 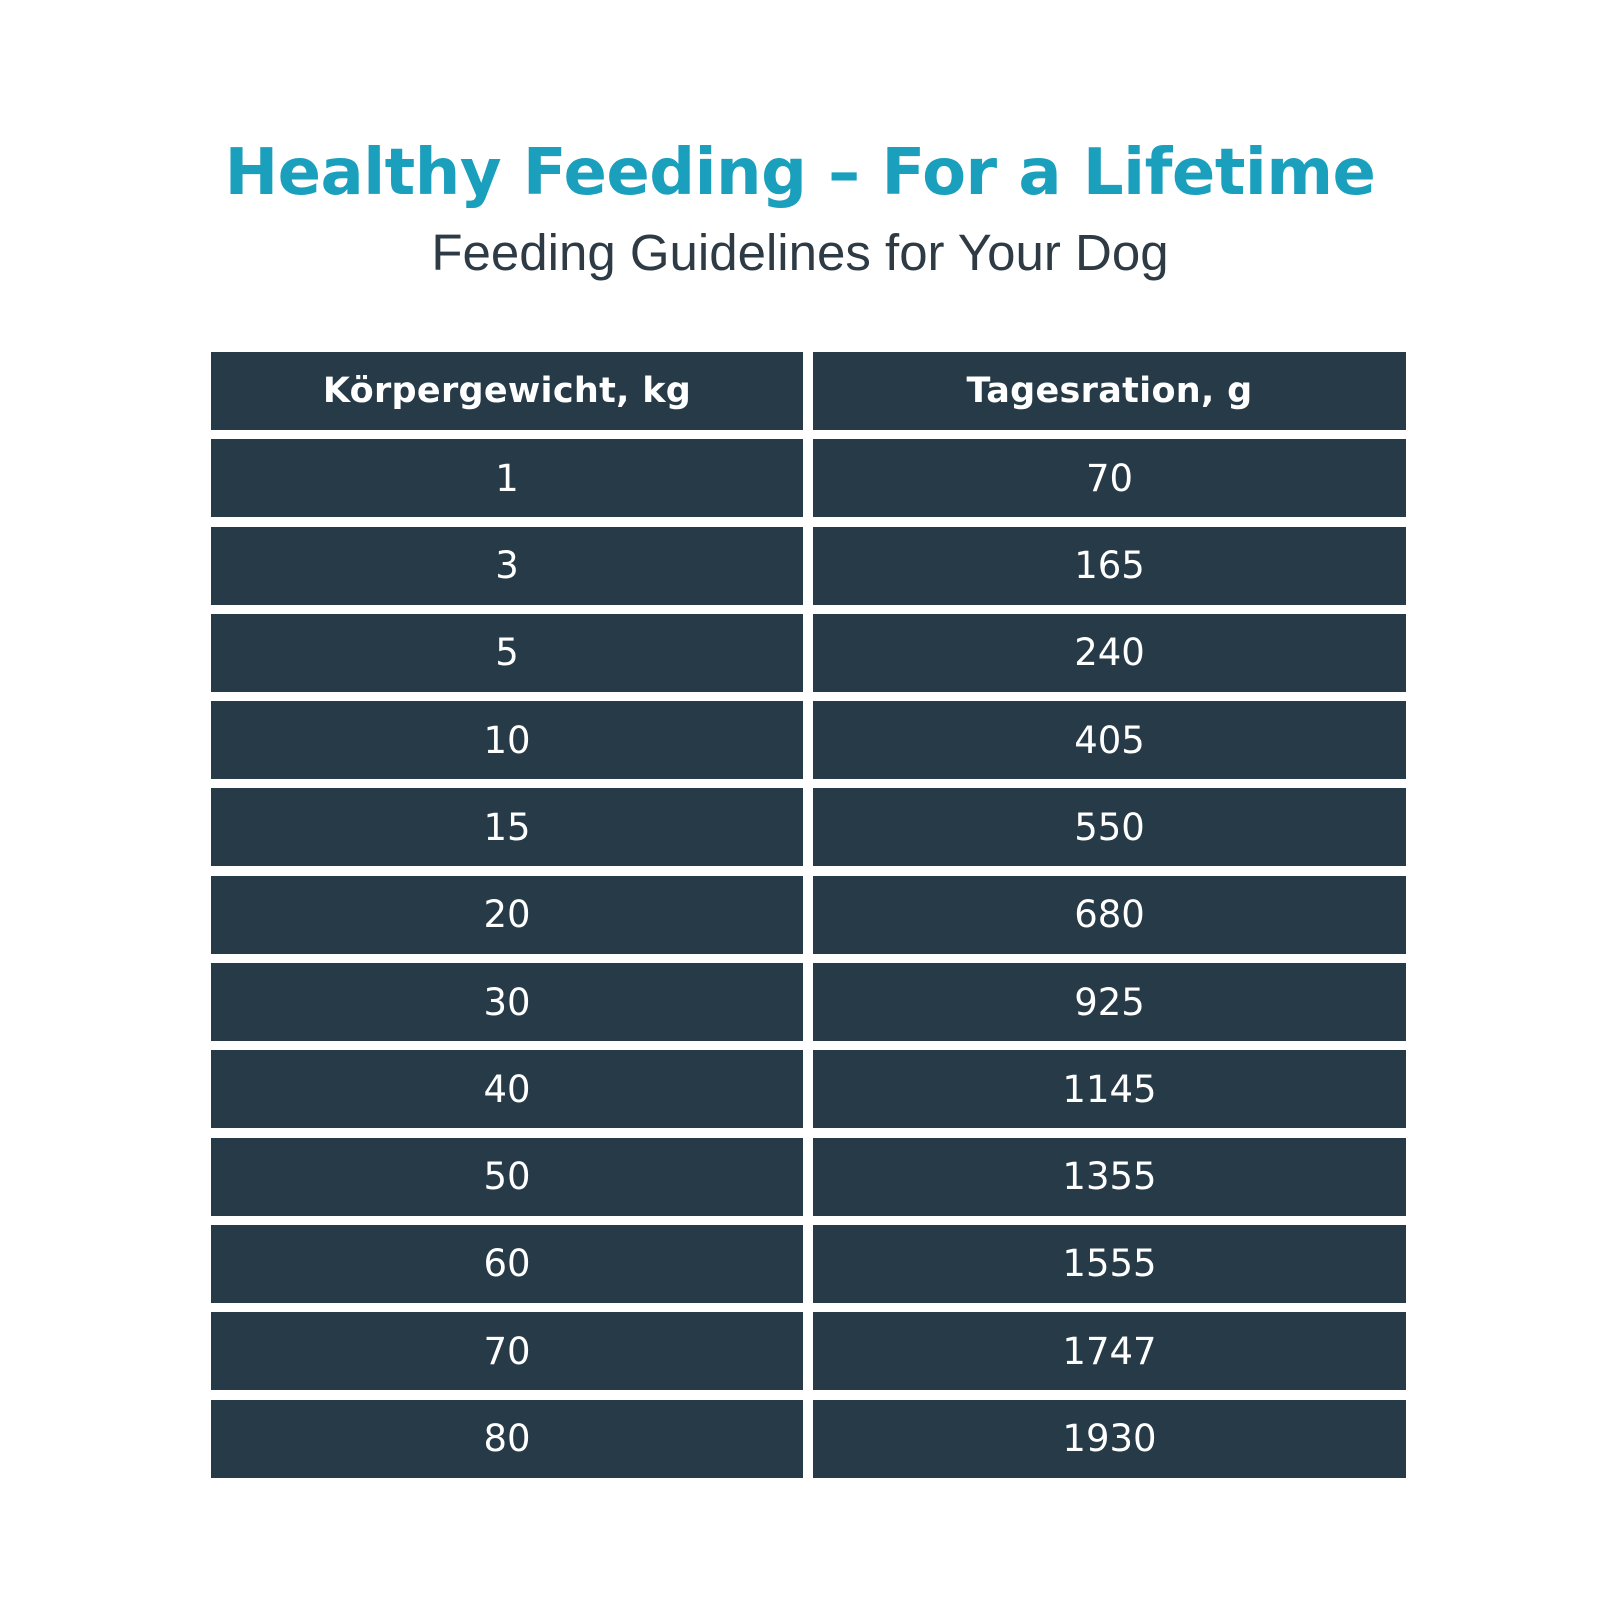 I want to click on table-row: 50 1355, so click(x=808, y=1176).